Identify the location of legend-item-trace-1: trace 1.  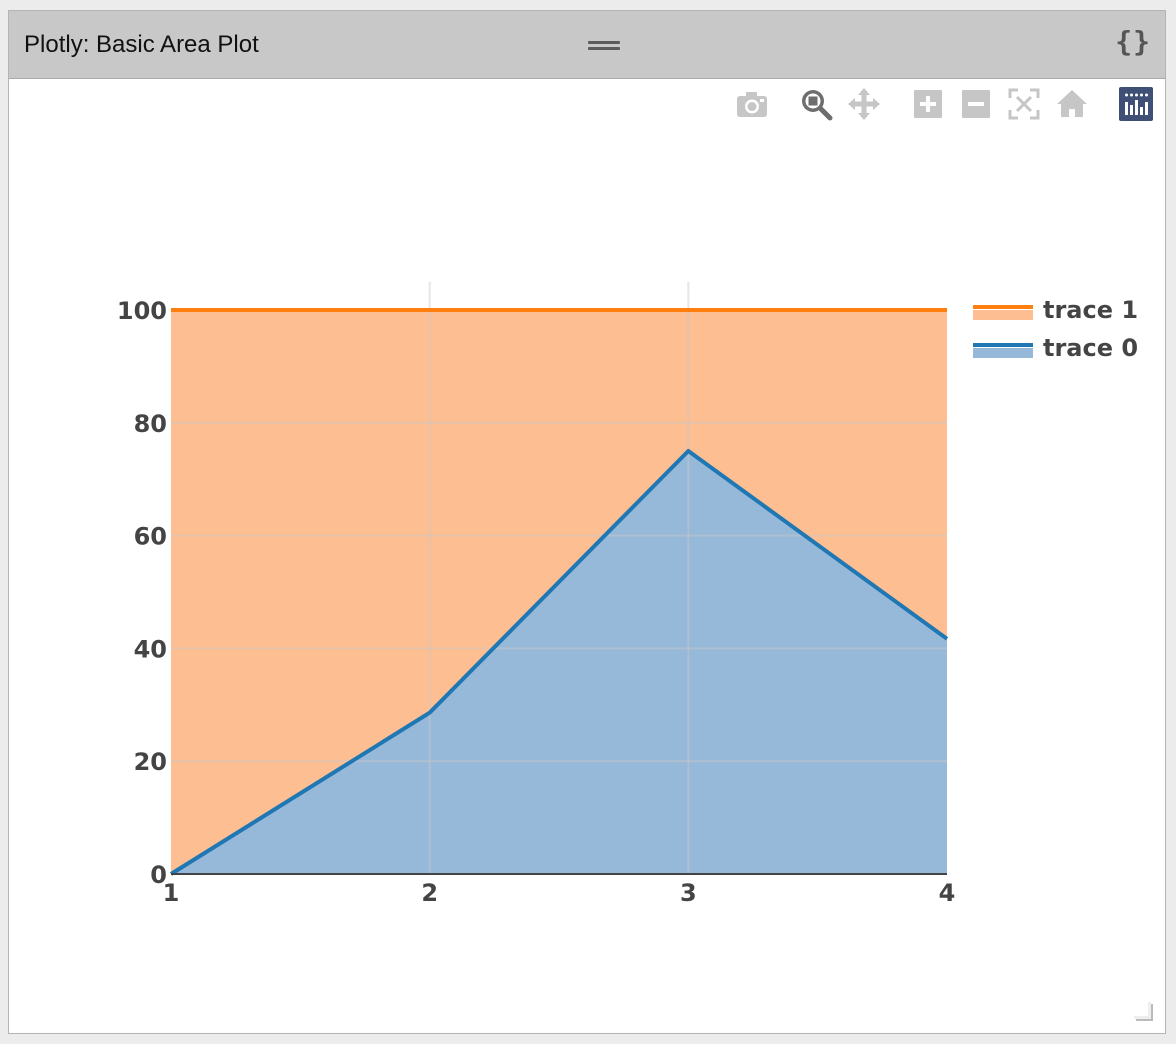
(1055, 310).